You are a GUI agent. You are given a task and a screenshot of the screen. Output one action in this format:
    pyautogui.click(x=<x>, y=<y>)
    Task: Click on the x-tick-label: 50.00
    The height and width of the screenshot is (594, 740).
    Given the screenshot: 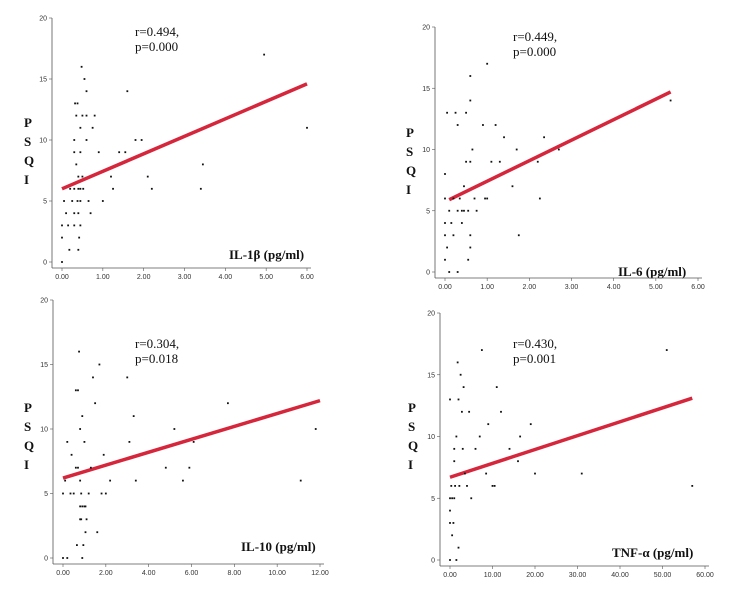 What is the action you would take?
    pyautogui.click(x=663, y=575)
    